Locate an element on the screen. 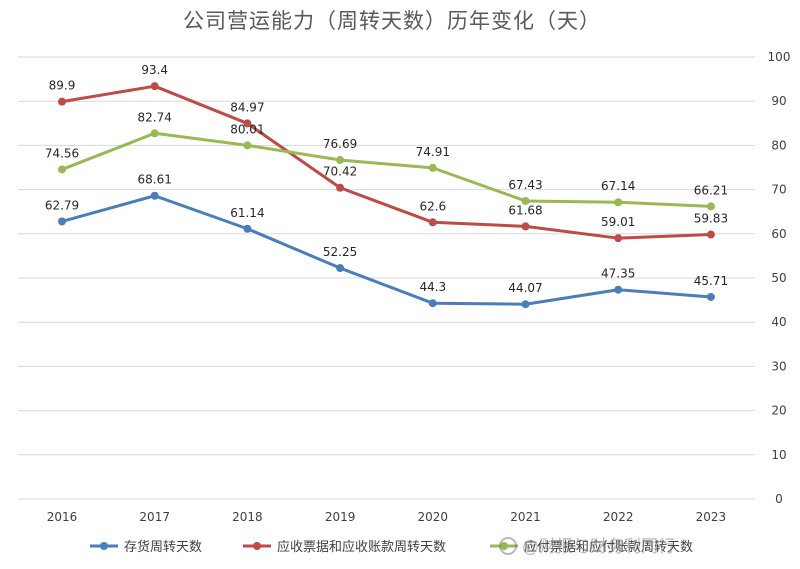 The width and height of the screenshot is (800, 569). y-tick-label: 20 is located at coordinates (778, 411).